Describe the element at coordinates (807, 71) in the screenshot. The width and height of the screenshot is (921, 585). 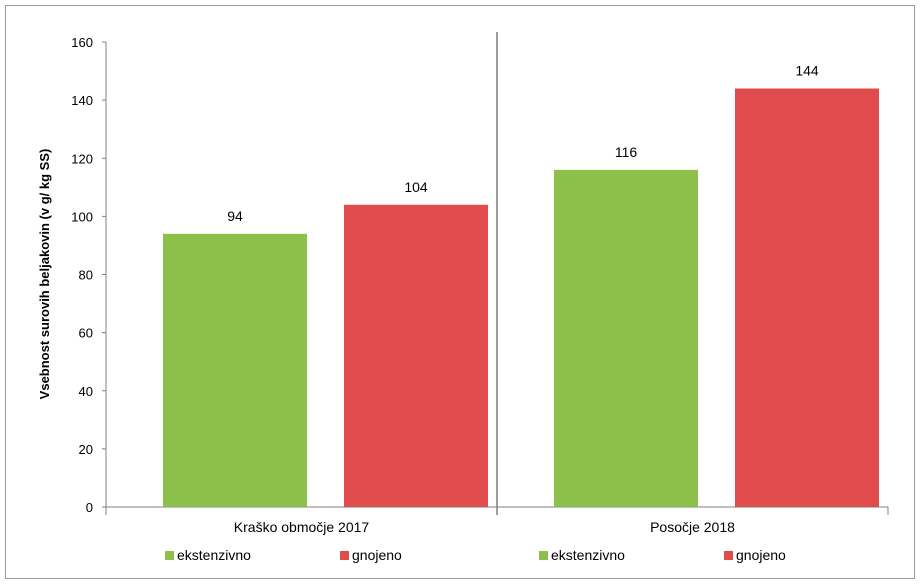
I see `data-label: 144` at that location.